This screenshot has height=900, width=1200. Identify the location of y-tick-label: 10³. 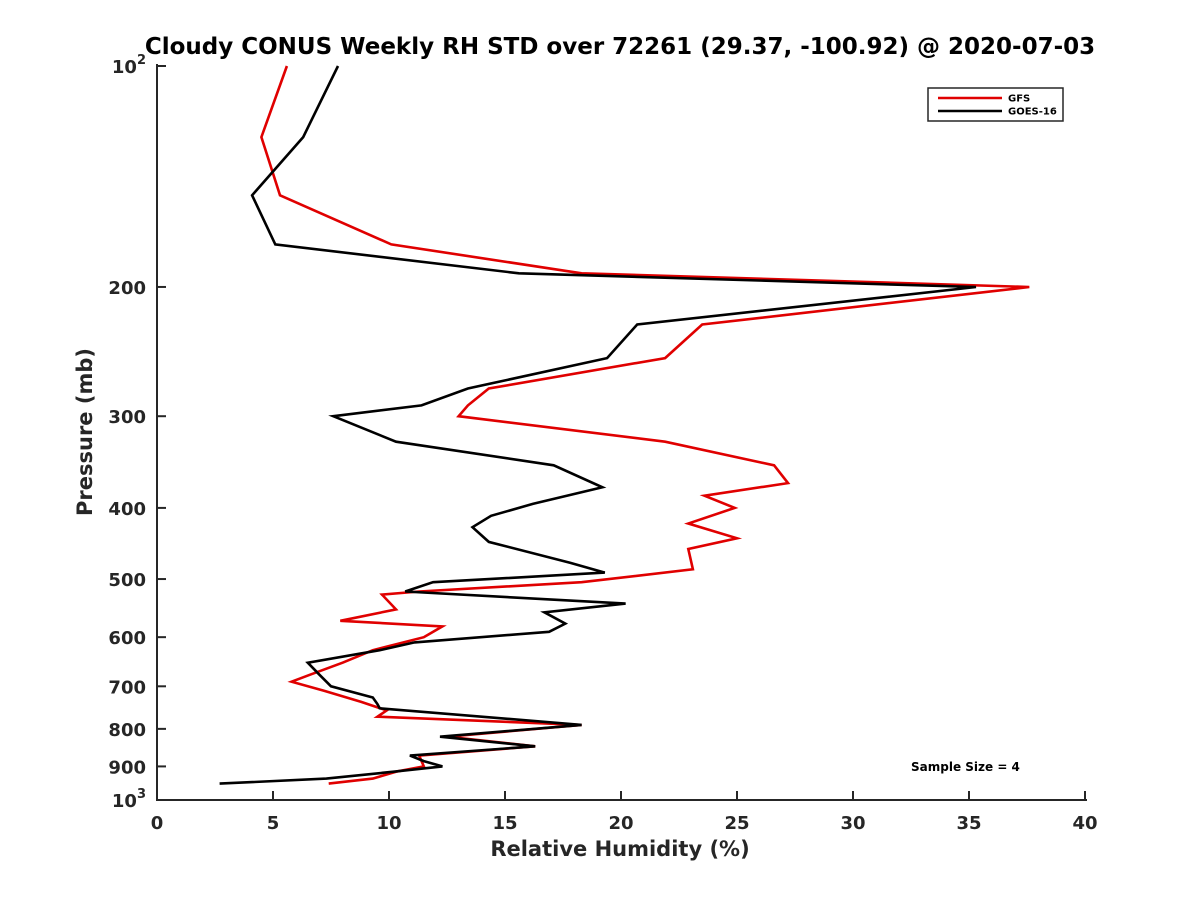
(129, 799).